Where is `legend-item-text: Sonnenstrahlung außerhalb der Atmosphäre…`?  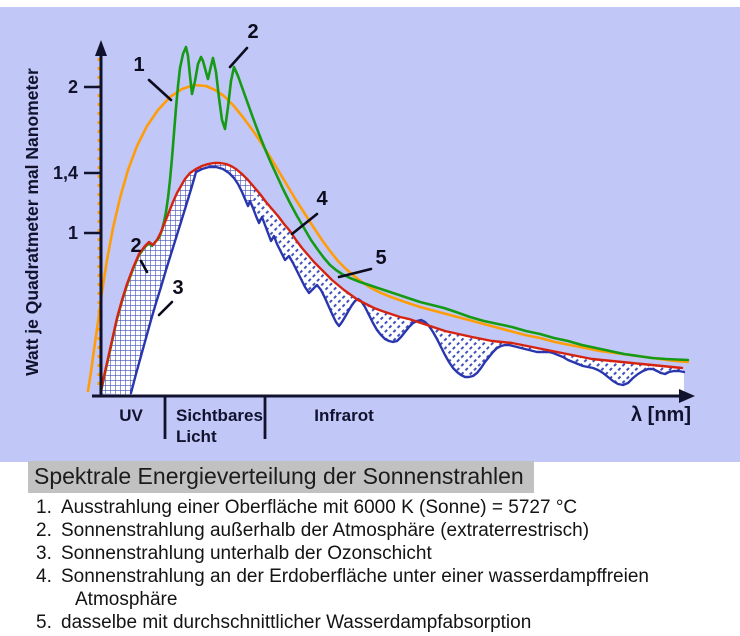
legend-item-text: Sonnenstrahlung außerhalb der Atmosphäre… is located at coordinates (325, 530).